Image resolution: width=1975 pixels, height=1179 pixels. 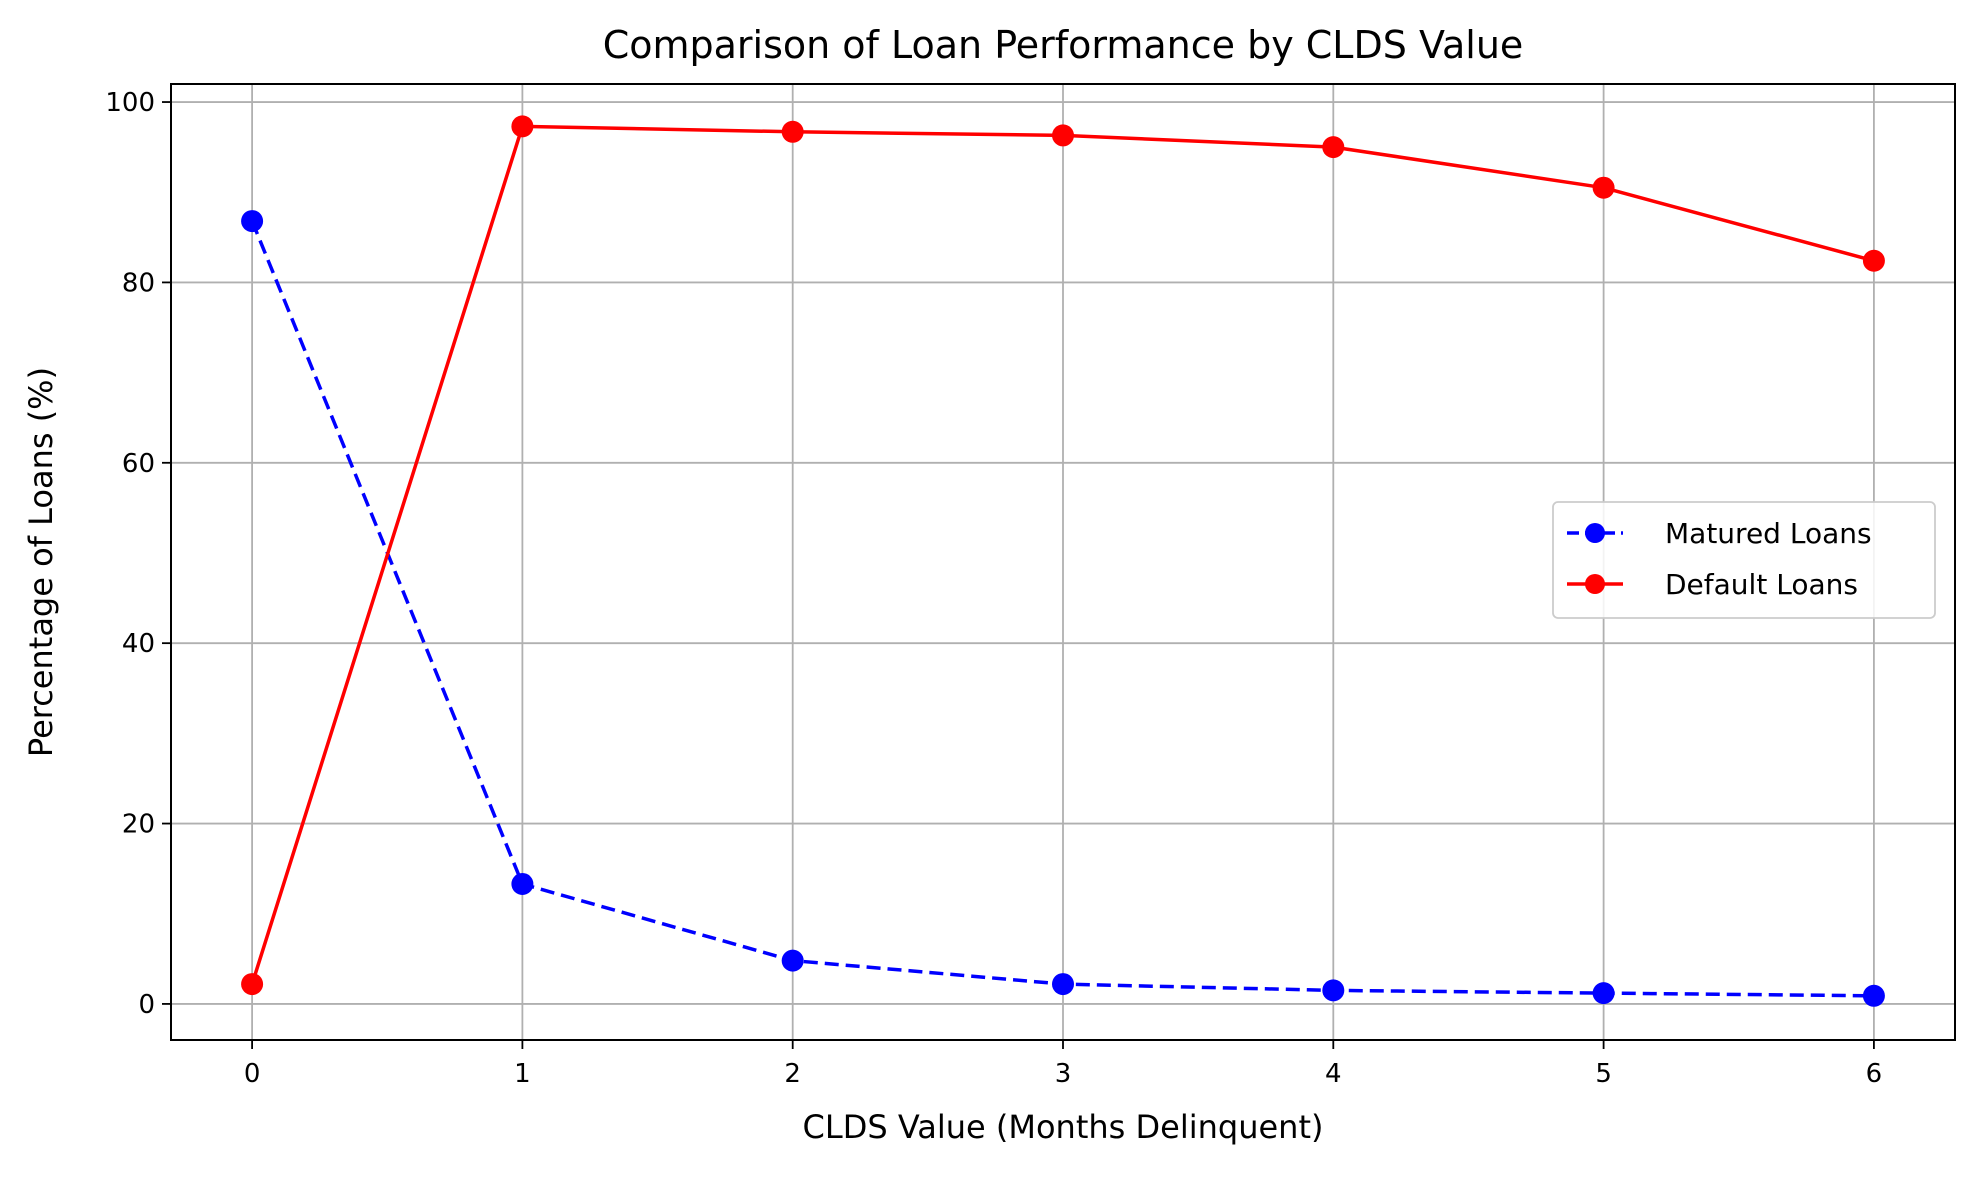 I want to click on legend-item-default-loans: Default Loans, so click(x=1712, y=584).